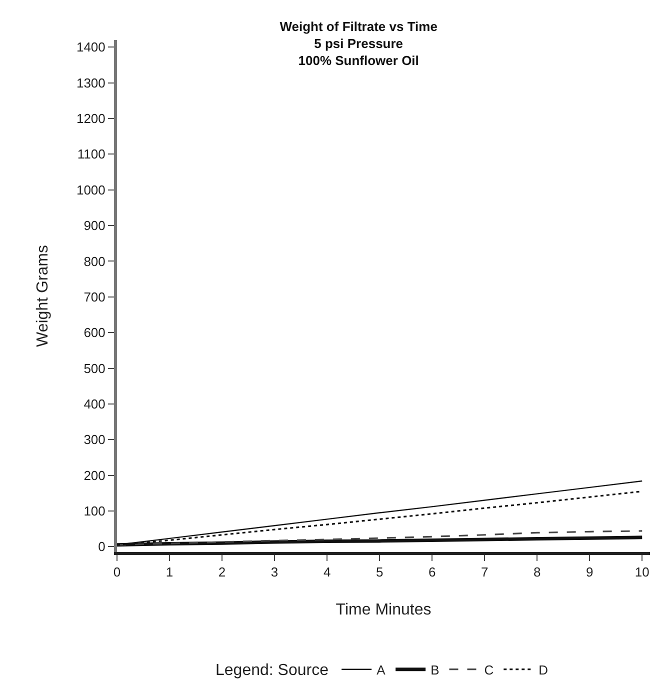 The width and height of the screenshot is (652, 688). What do you see at coordinates (91, 190) in the screenshot?
I see `y-tick-label: 1000` at bounding box center [91, 190].